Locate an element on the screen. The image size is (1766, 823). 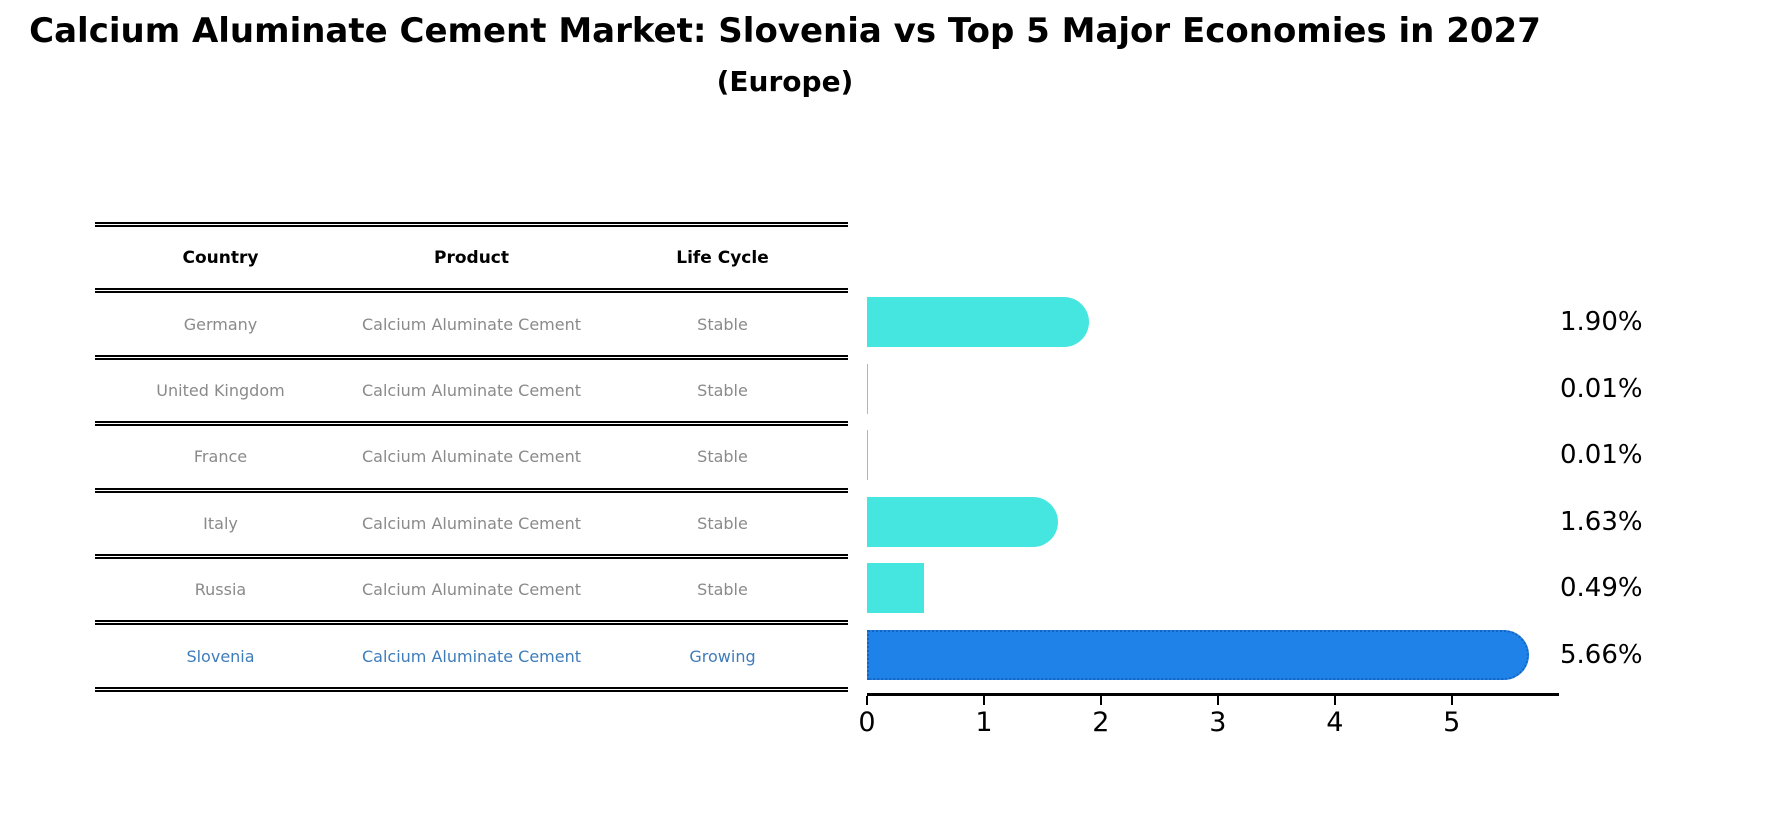
cell-country: Russia is located at coordinates (220, 590).